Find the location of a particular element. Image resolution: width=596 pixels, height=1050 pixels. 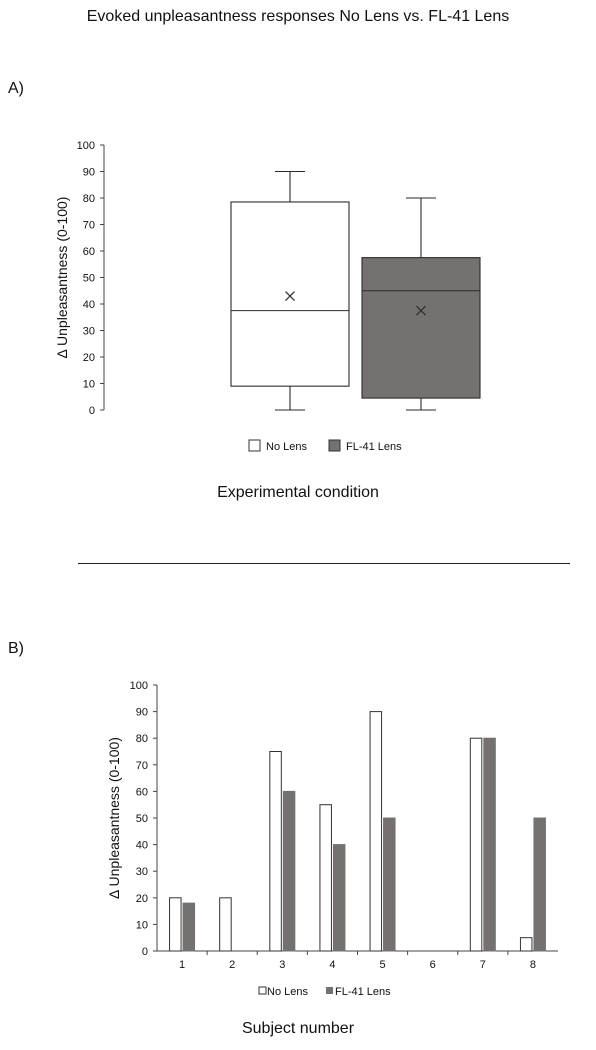

panel-b-label: B) is located at coordinates (16, 648).